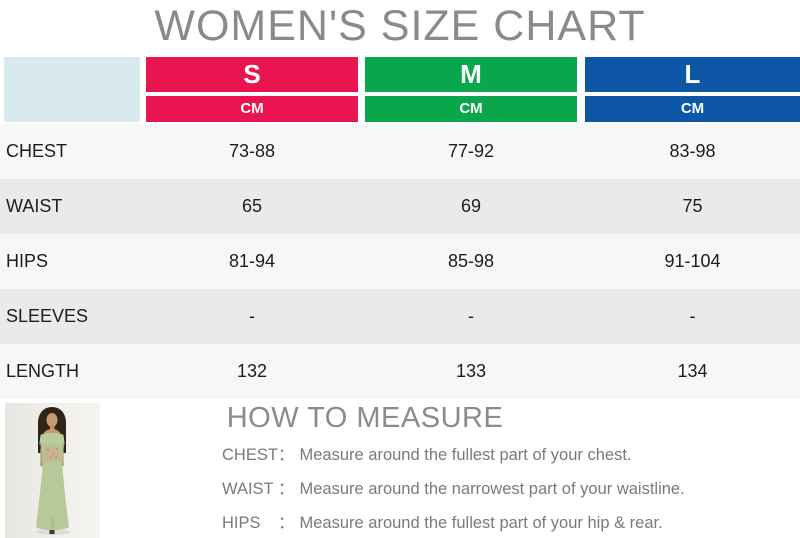  Describe the element at coordinates (52, 439) in the screenshot. I see `dress-band` at that location.